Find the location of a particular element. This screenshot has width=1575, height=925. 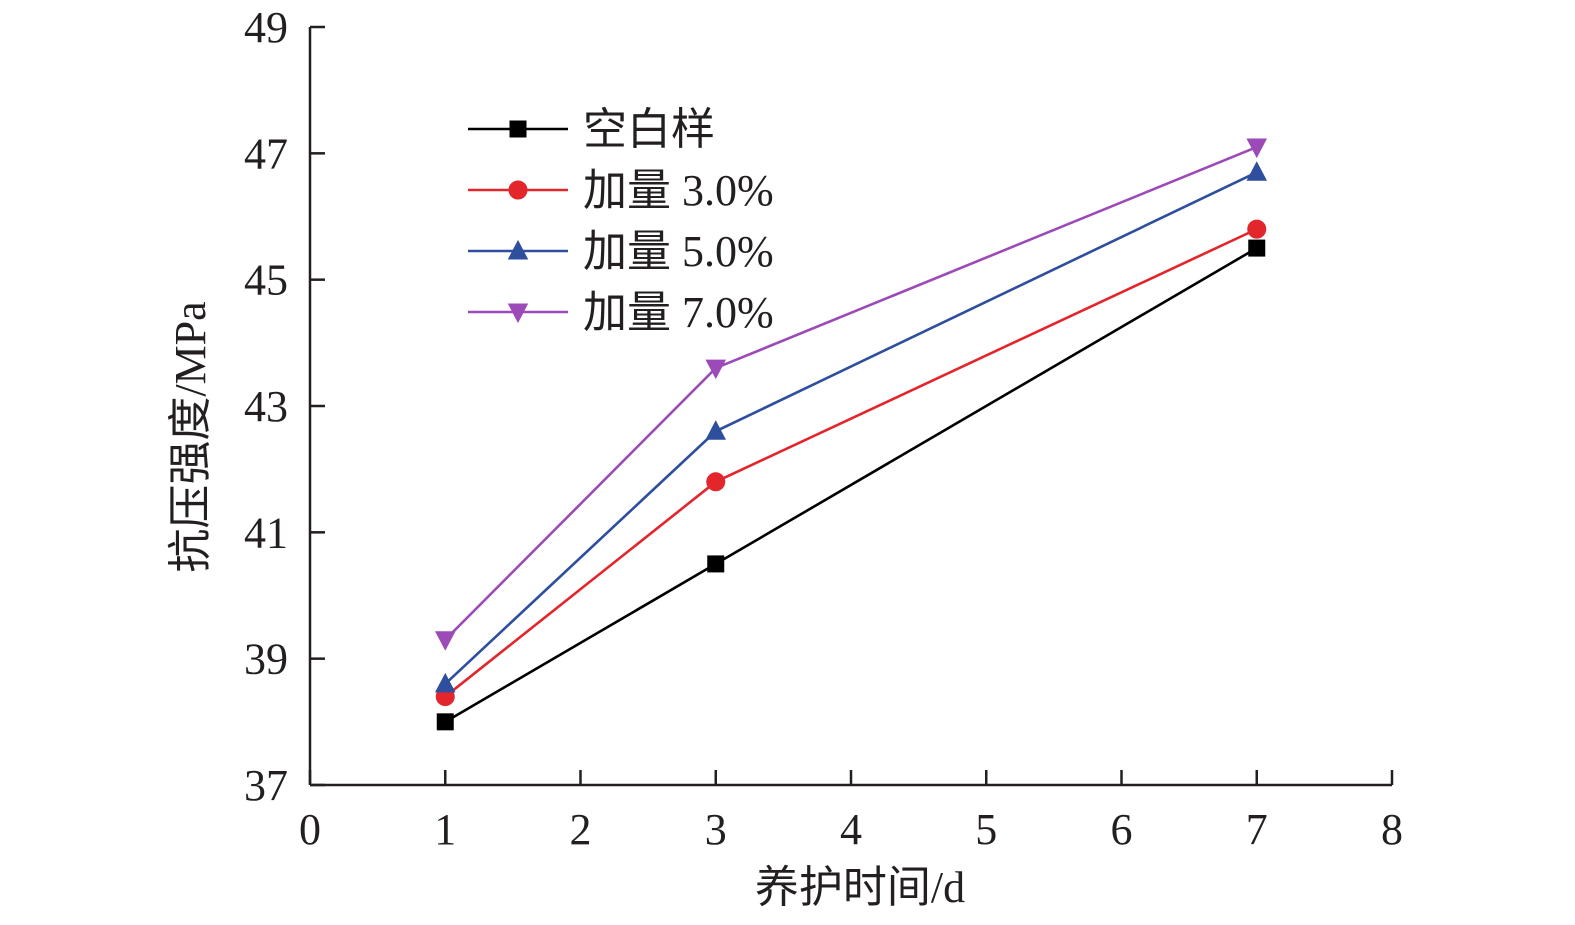

x-axis-ticks: 0 1 2 3 4 5 6 7 8 is located at coordinates (851, 812).